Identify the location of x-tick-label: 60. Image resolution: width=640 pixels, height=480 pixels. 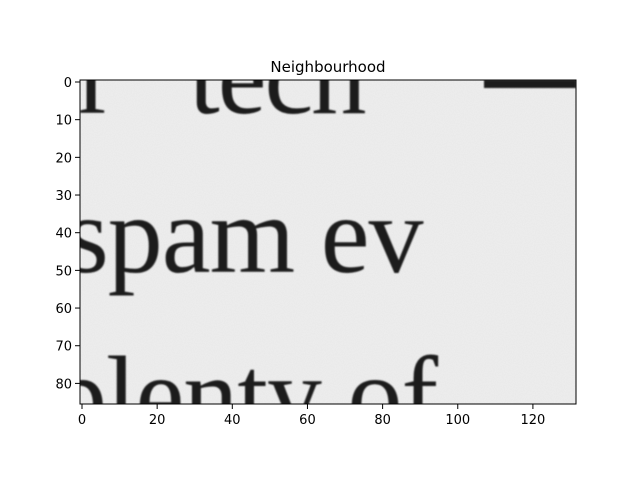
(307, 420).